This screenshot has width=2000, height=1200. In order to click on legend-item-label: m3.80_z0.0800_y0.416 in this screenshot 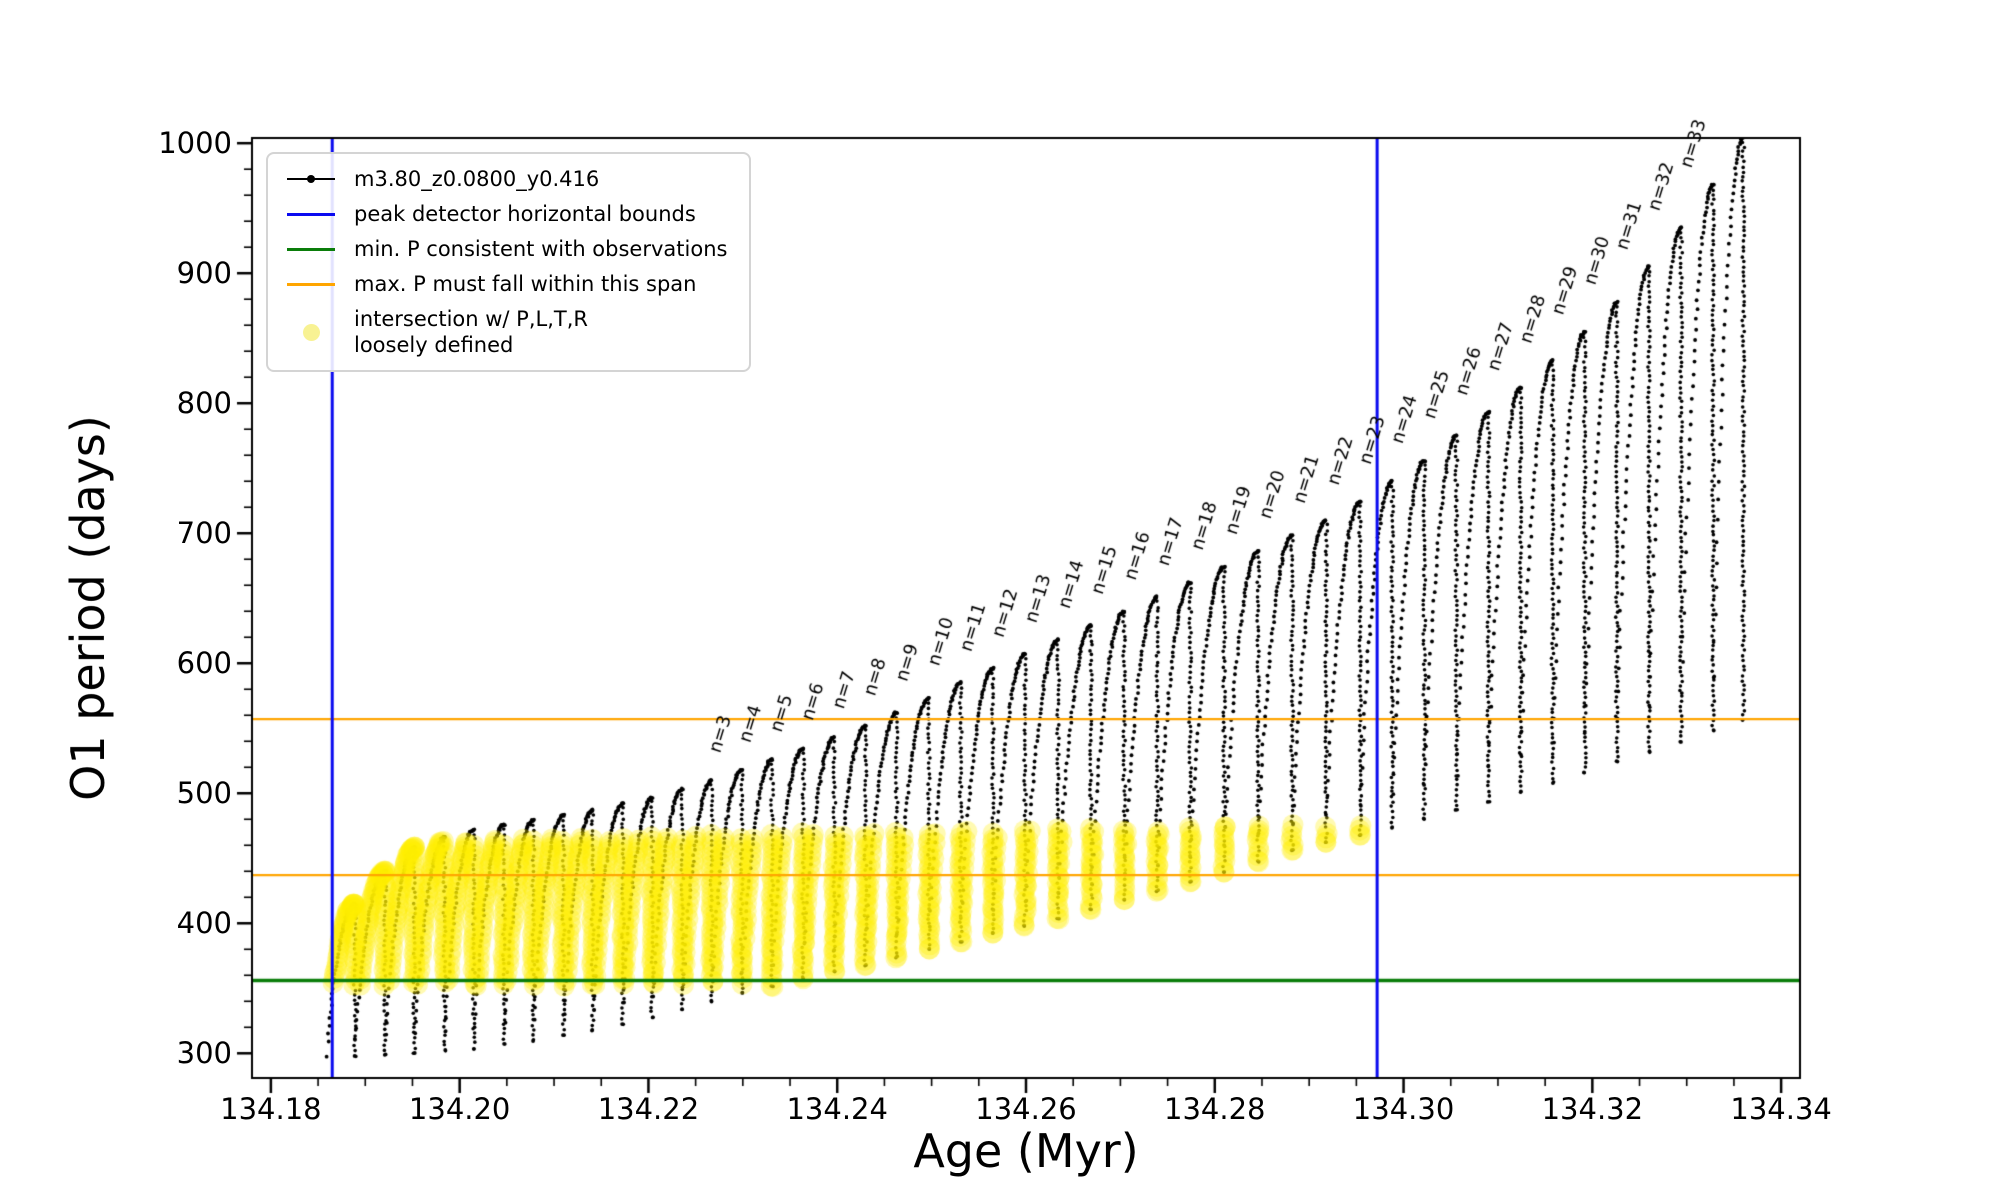, I will do `click(477, 179)`.